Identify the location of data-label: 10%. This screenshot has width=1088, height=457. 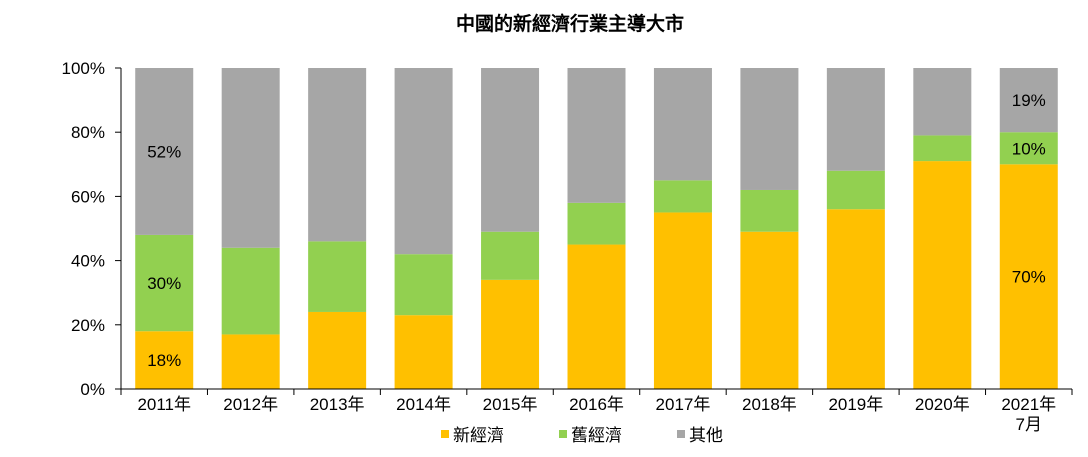
(1029, 148).